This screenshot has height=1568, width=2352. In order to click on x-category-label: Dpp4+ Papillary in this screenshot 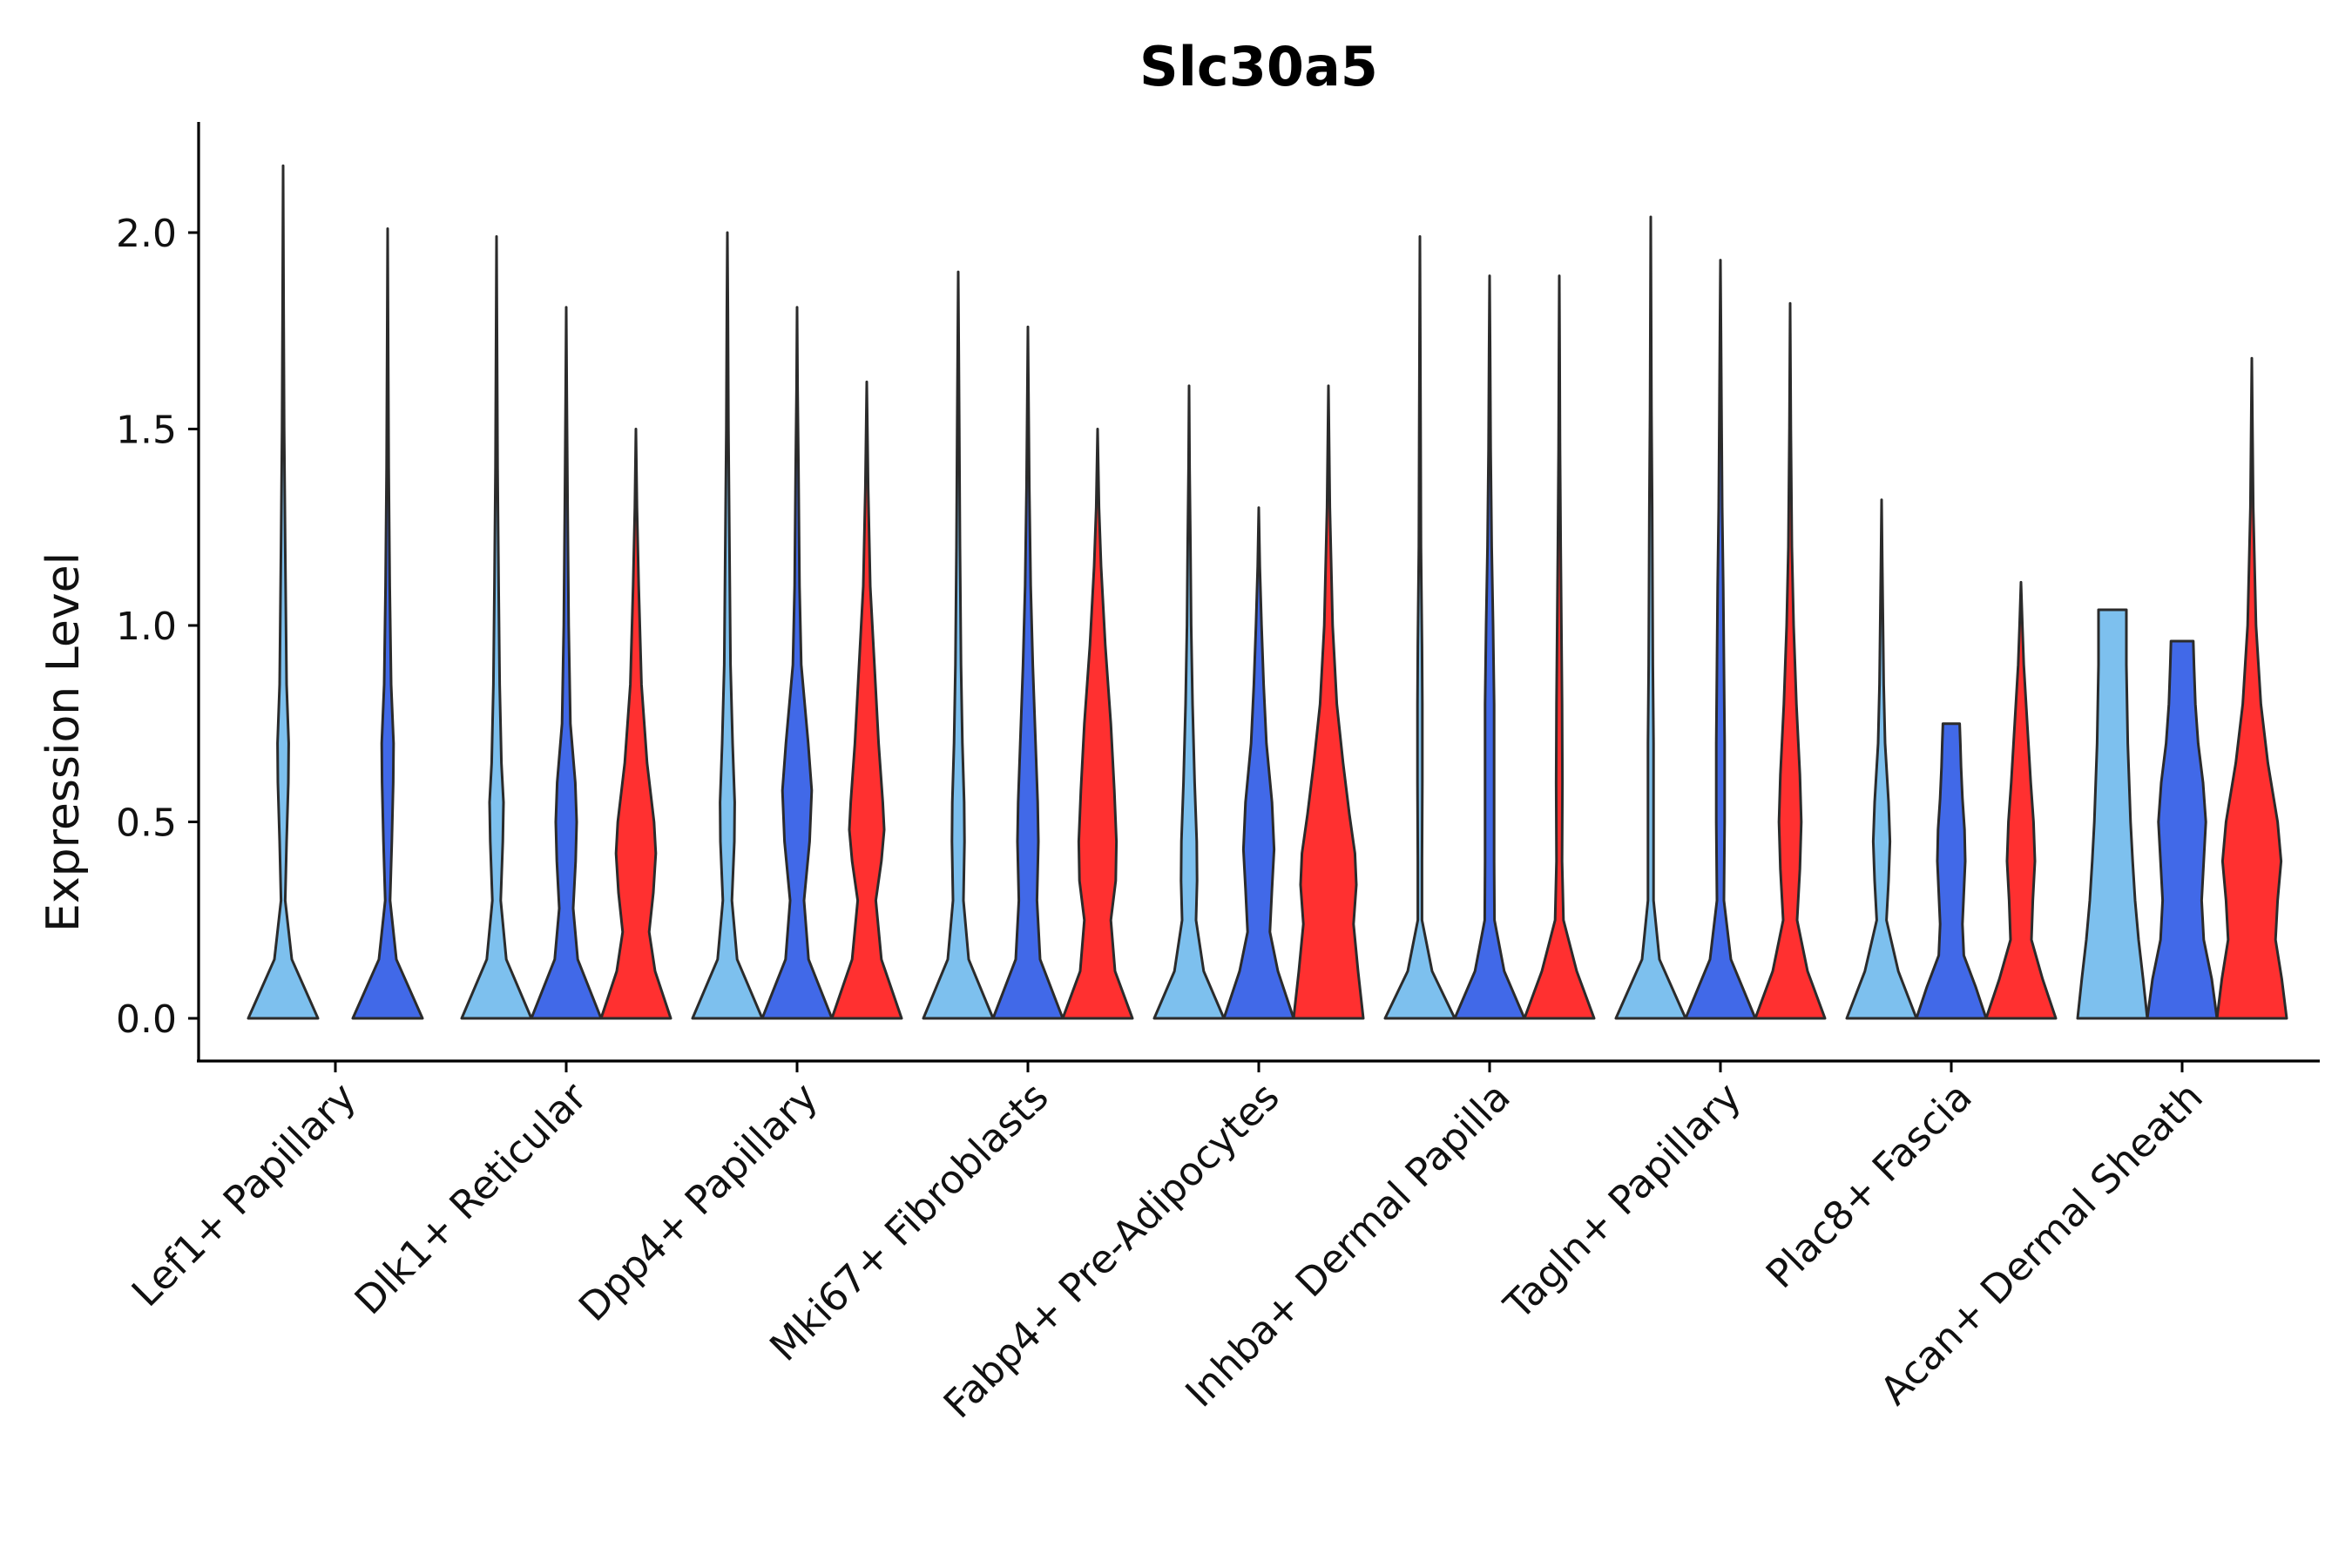, I will do `click(698, 1201)`.